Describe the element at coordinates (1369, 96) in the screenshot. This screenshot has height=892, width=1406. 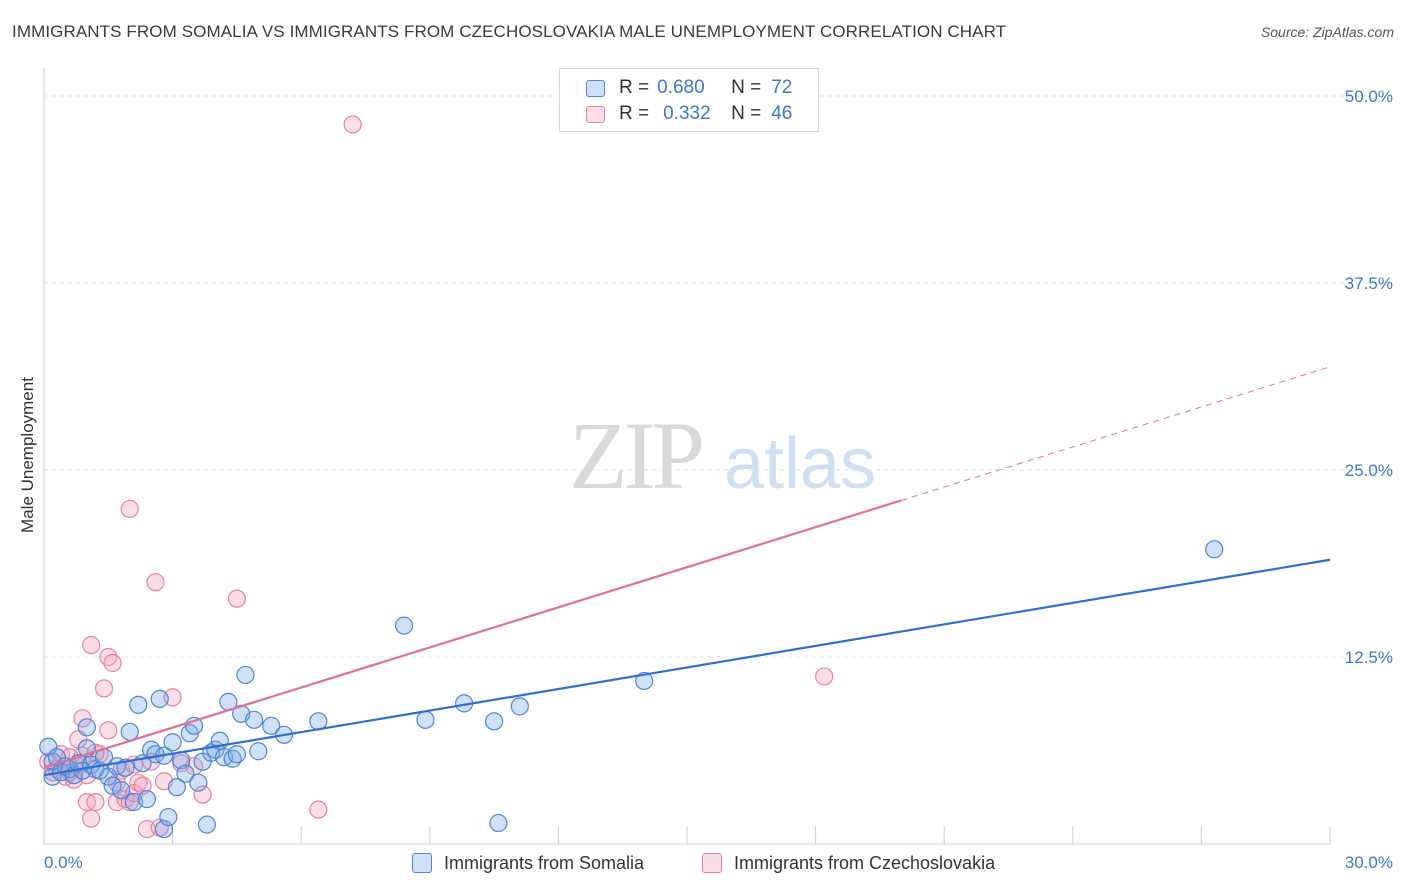
I see `y-tick-label: 50.0%` at that location.